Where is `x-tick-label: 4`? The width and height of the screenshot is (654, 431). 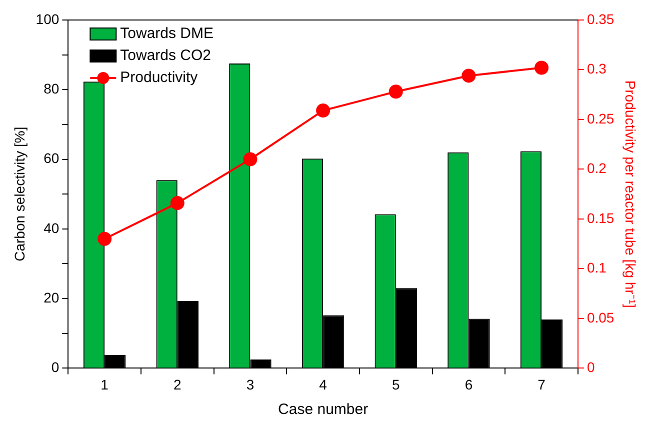 x-tick-label: 4 is located at coordinates (323, 384).